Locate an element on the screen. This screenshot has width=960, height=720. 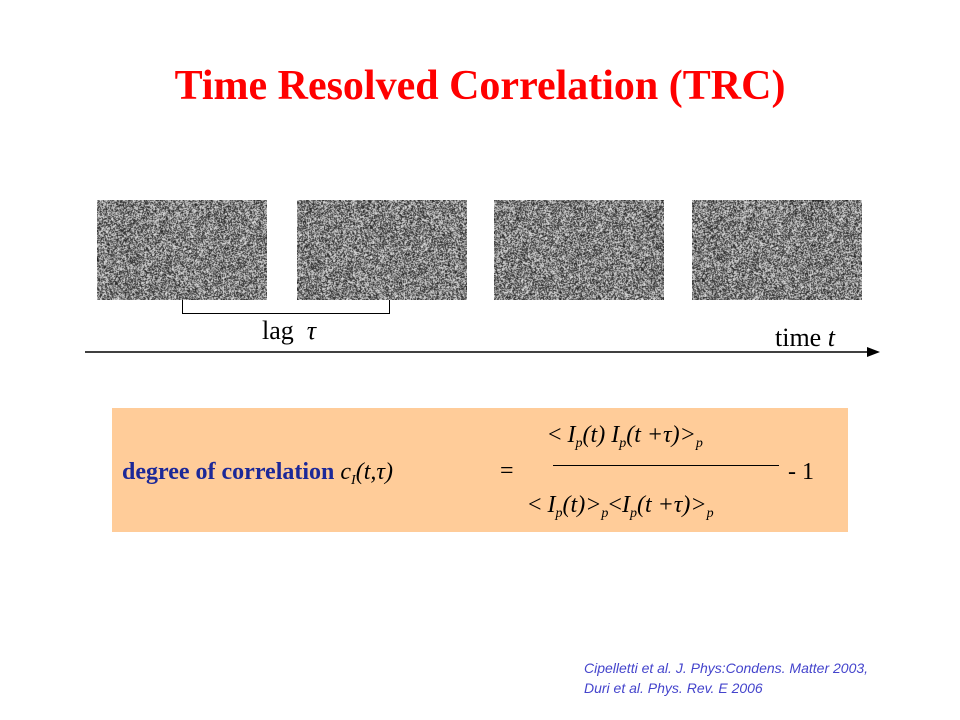
lag-bracket is located at coordinates (286, 307).